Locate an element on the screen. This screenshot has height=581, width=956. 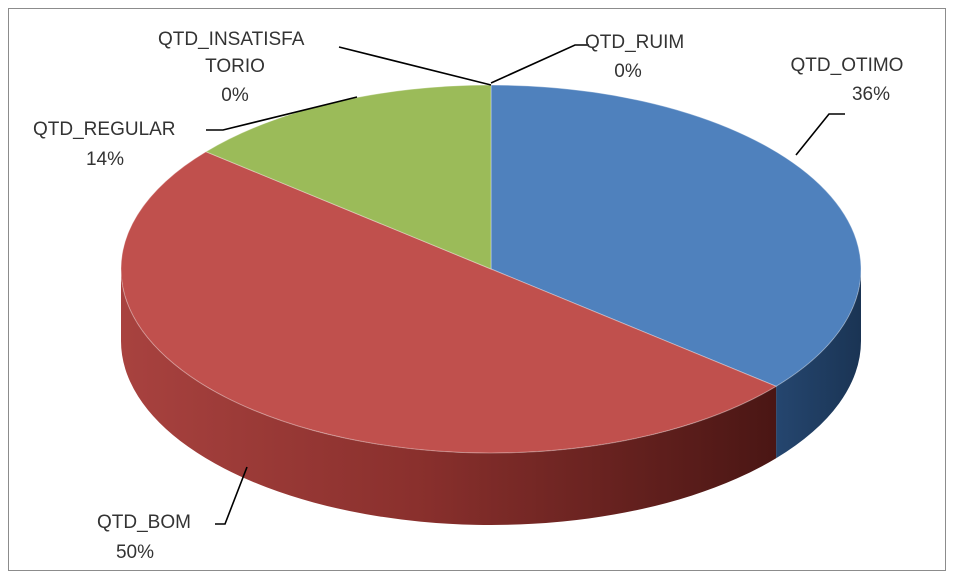
slice-pct-otimo: 36% is located at coordinates (871, 94).